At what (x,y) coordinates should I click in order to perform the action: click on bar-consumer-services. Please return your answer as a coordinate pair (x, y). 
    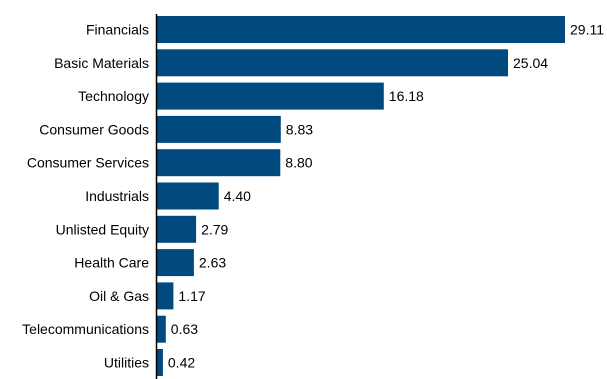
    Looking at the image, I should click on (219, 163).